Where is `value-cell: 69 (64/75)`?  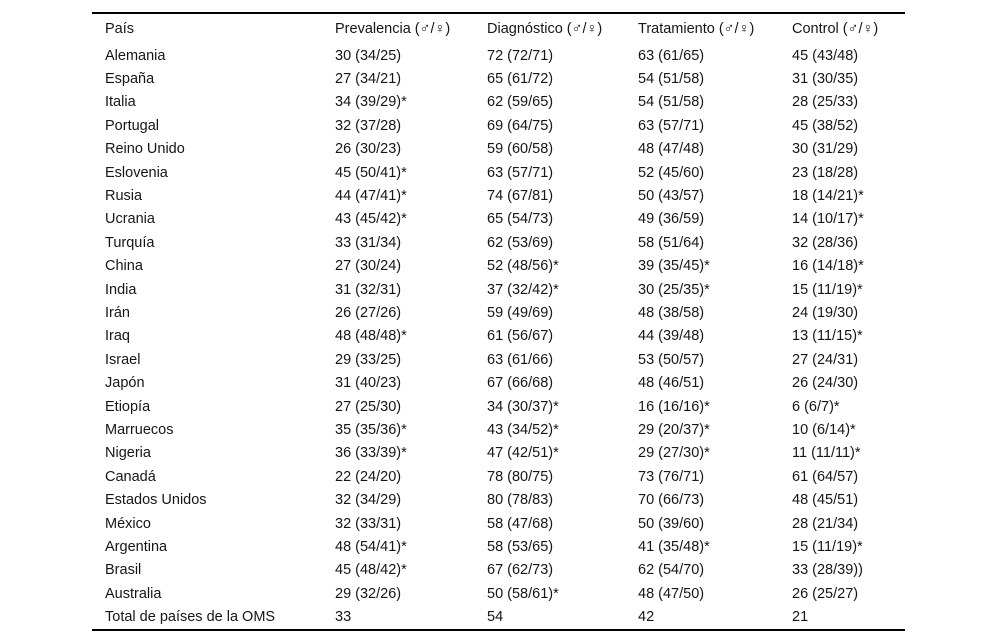
value-cell: 69 (64/75) is located at coordinates (520, 125).